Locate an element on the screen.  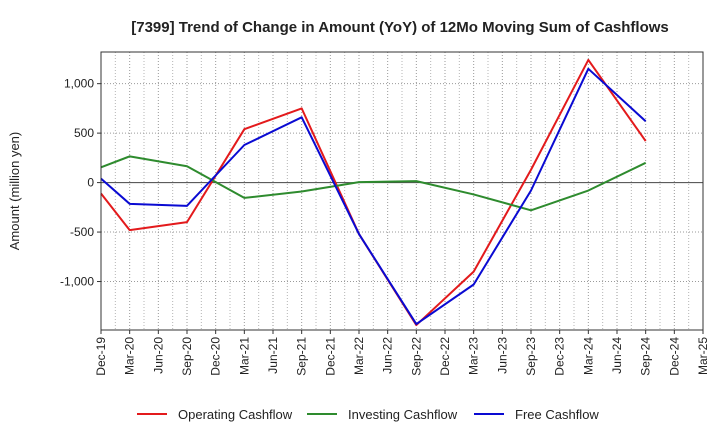
x-tick-label: Dec-21 is located at coordinates (330, 356).